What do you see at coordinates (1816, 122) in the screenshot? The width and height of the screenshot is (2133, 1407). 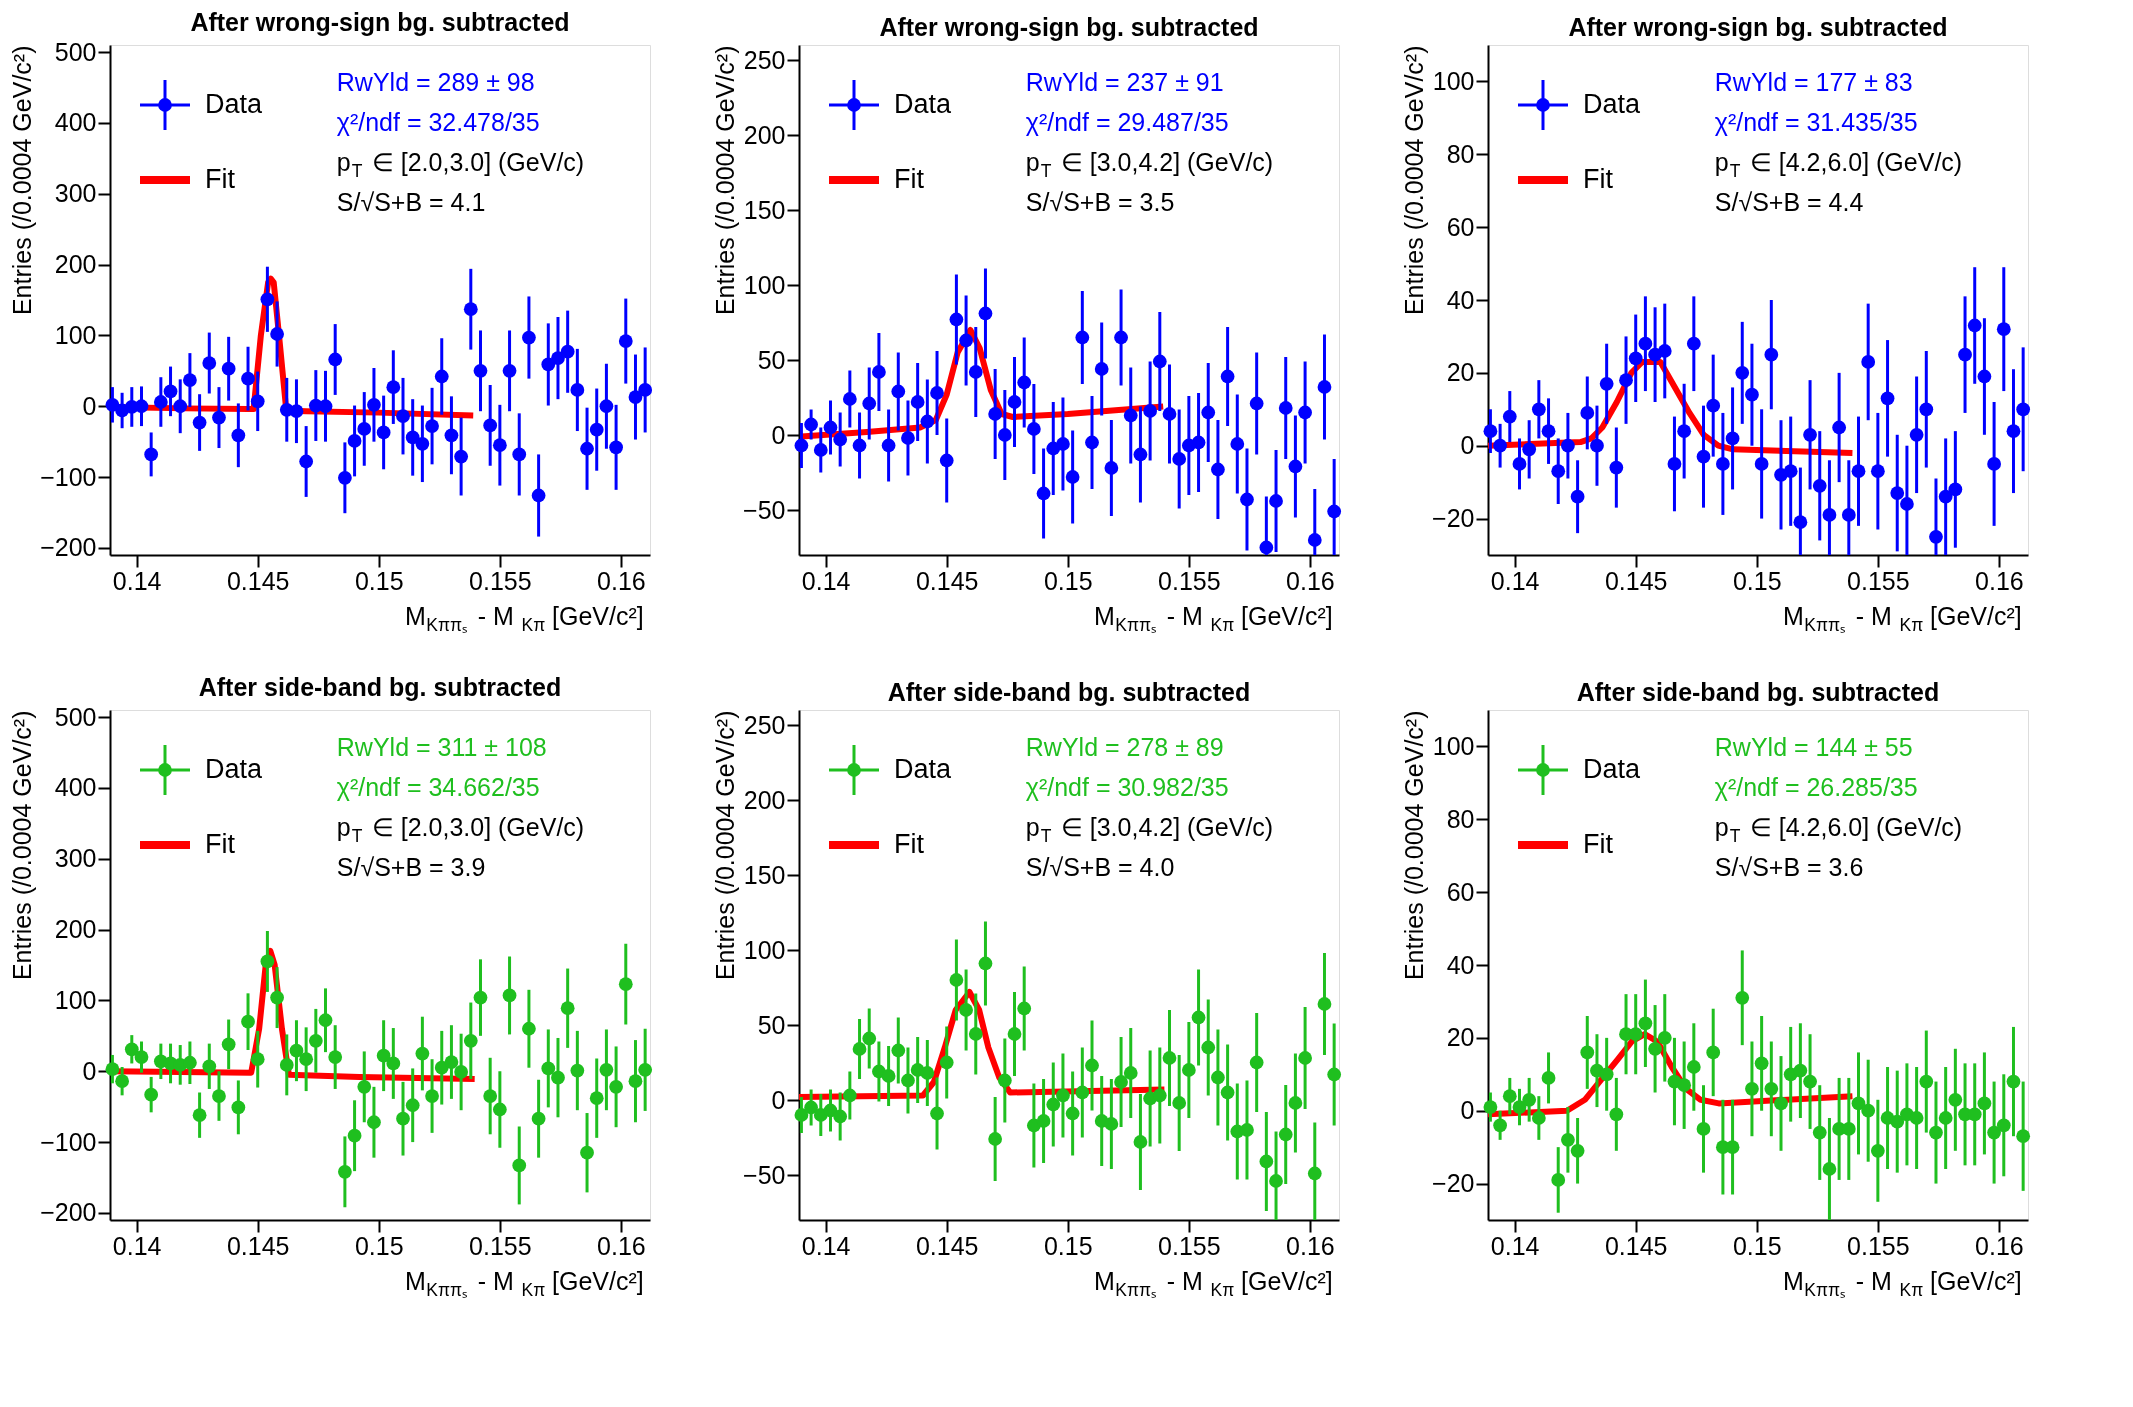 I see `annotation: χ²/ndf = 31.435/35` at bounding box center [1816, 122].